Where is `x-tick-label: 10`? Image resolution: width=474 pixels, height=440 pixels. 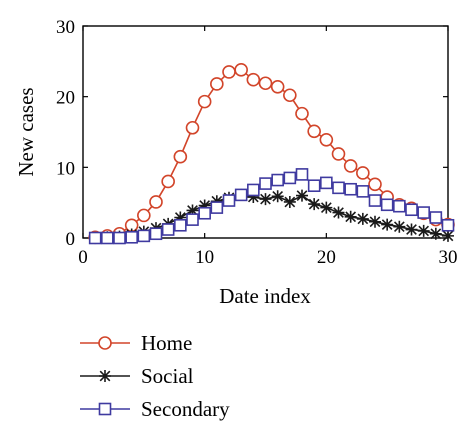 x-tick-label: 10 is located at coordinates (204, 257).